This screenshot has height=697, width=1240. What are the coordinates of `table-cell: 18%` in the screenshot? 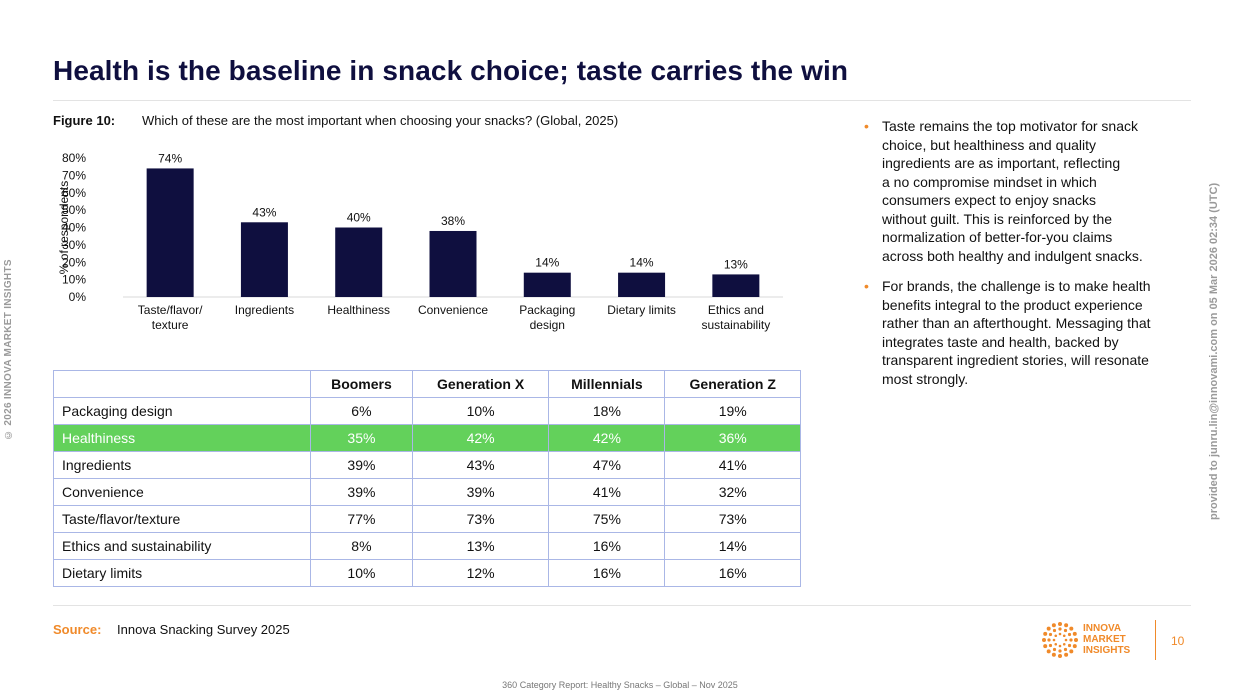 It's located at (607, 411).